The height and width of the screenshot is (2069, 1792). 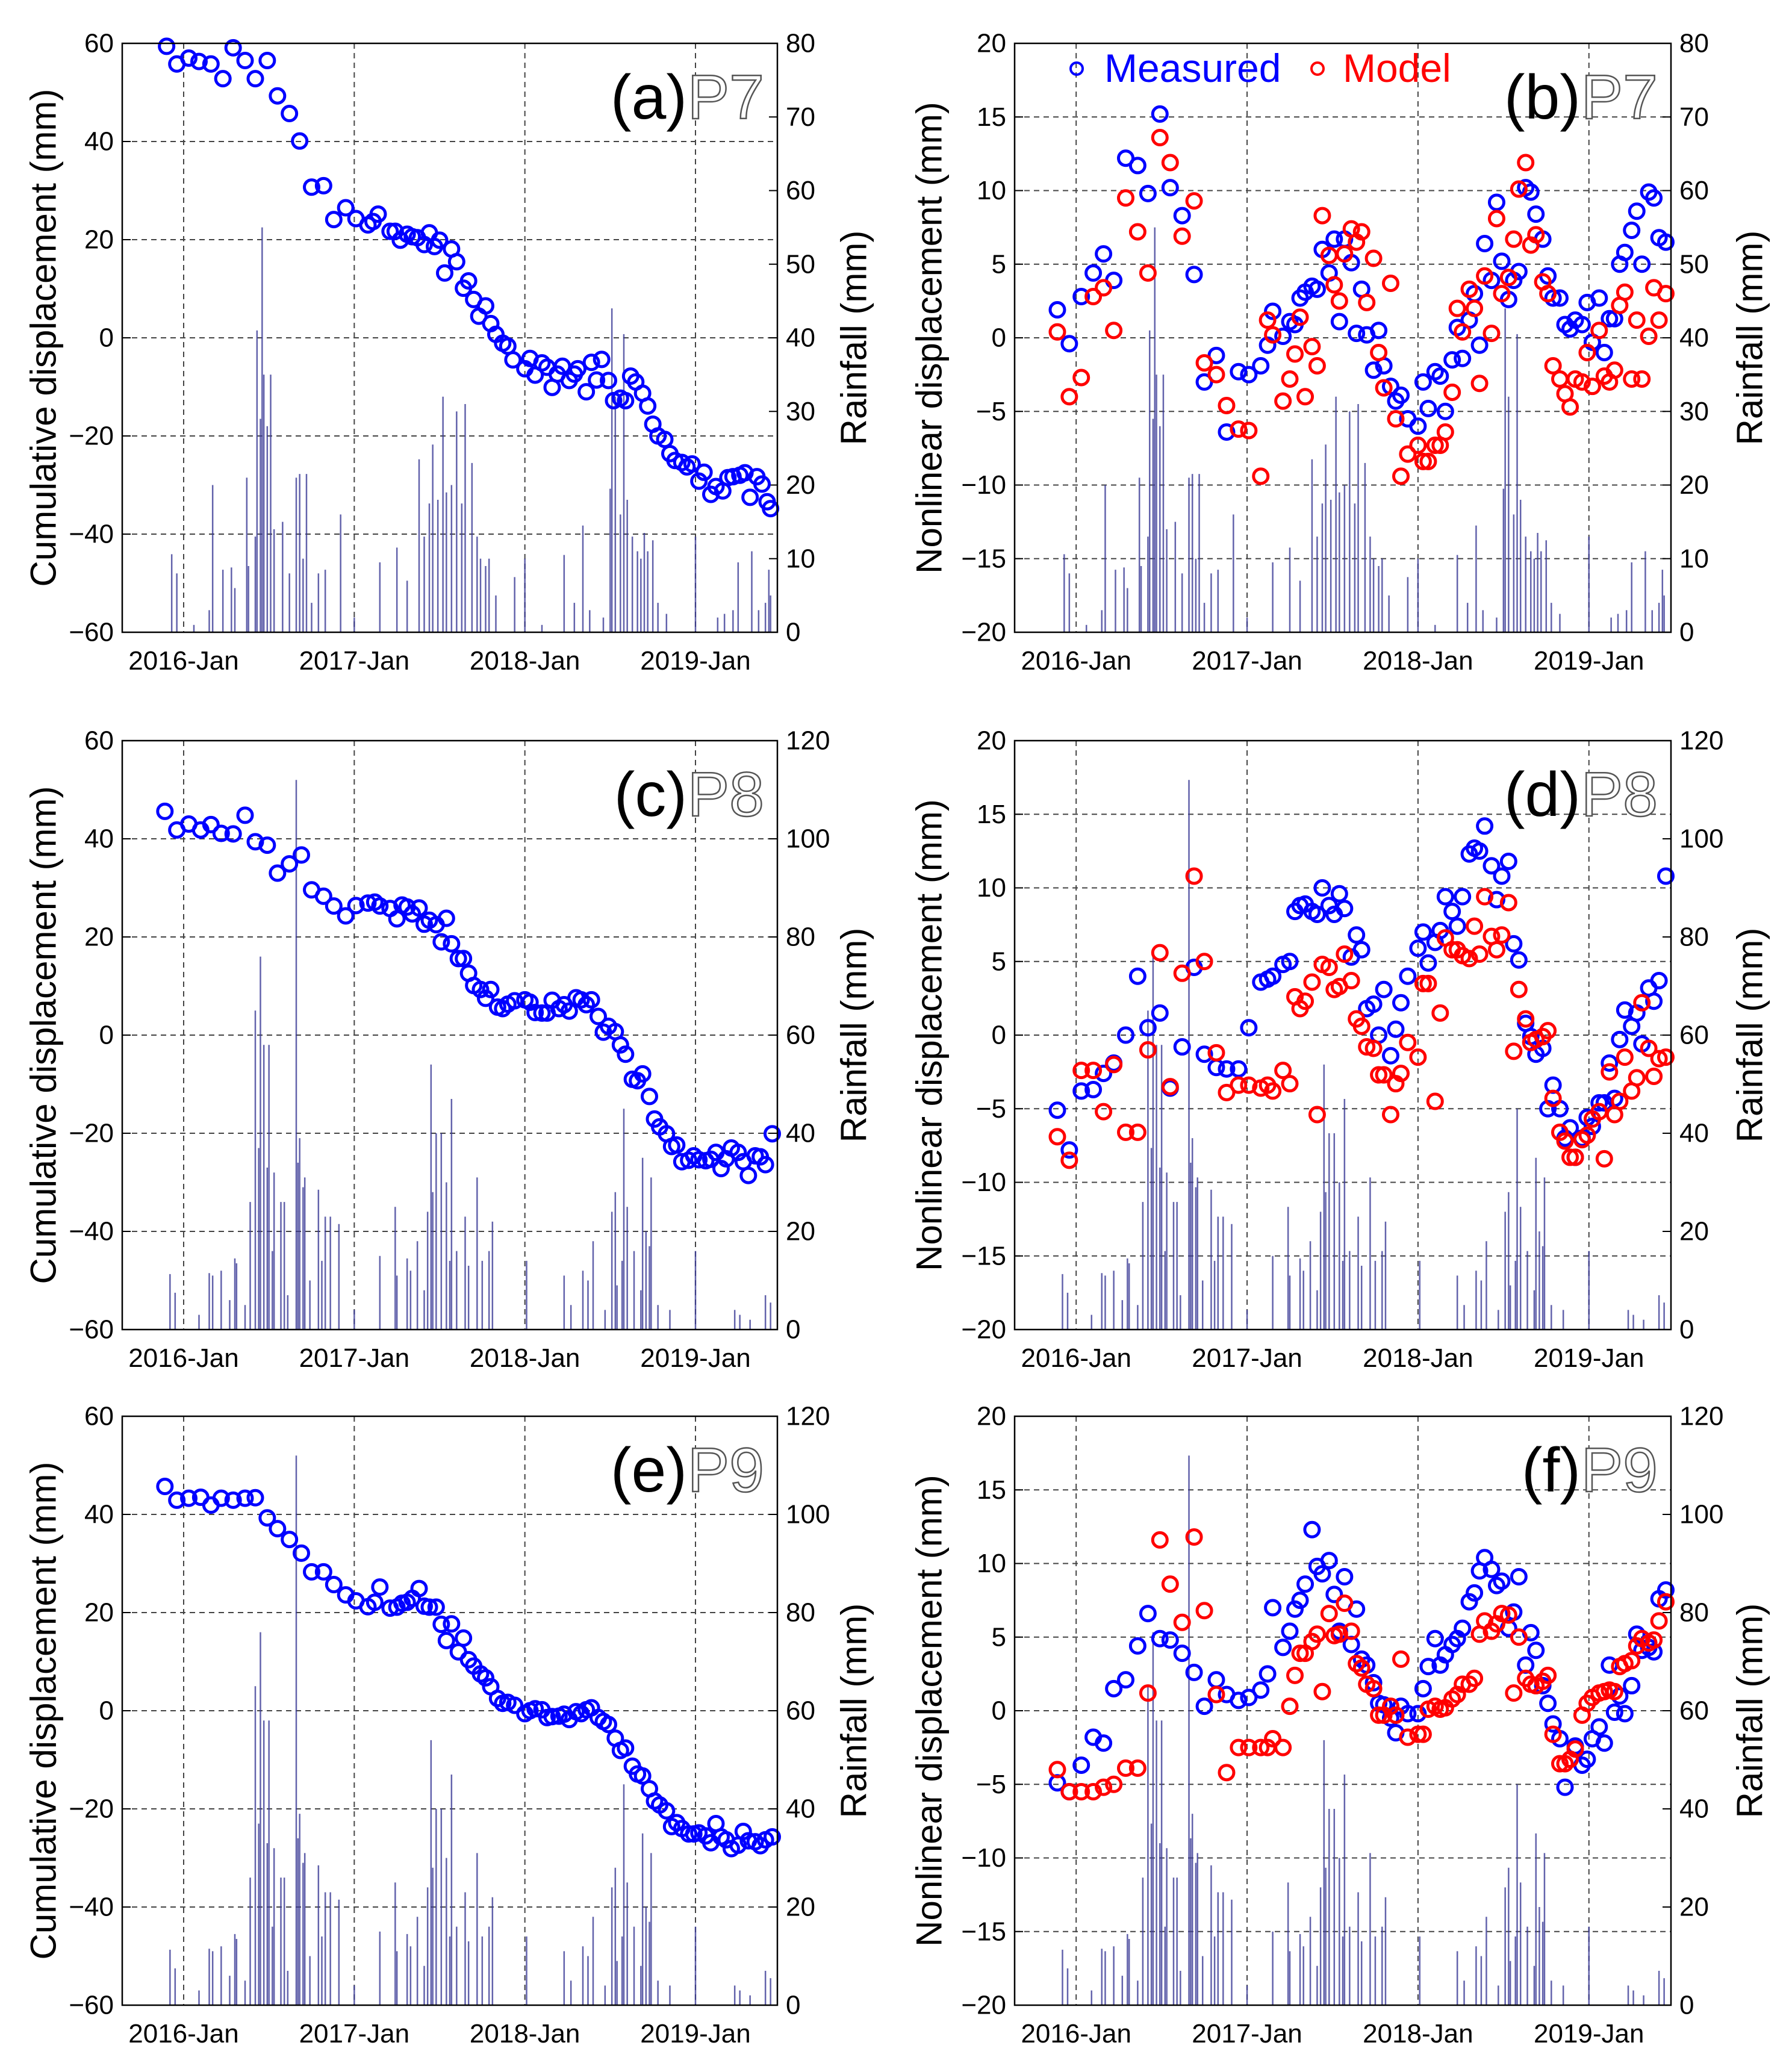 What do you see at coordinates (1192, 68) in the screenshot?
I see `legend-measured-label: Measured` at bounding box center [1192, 68].